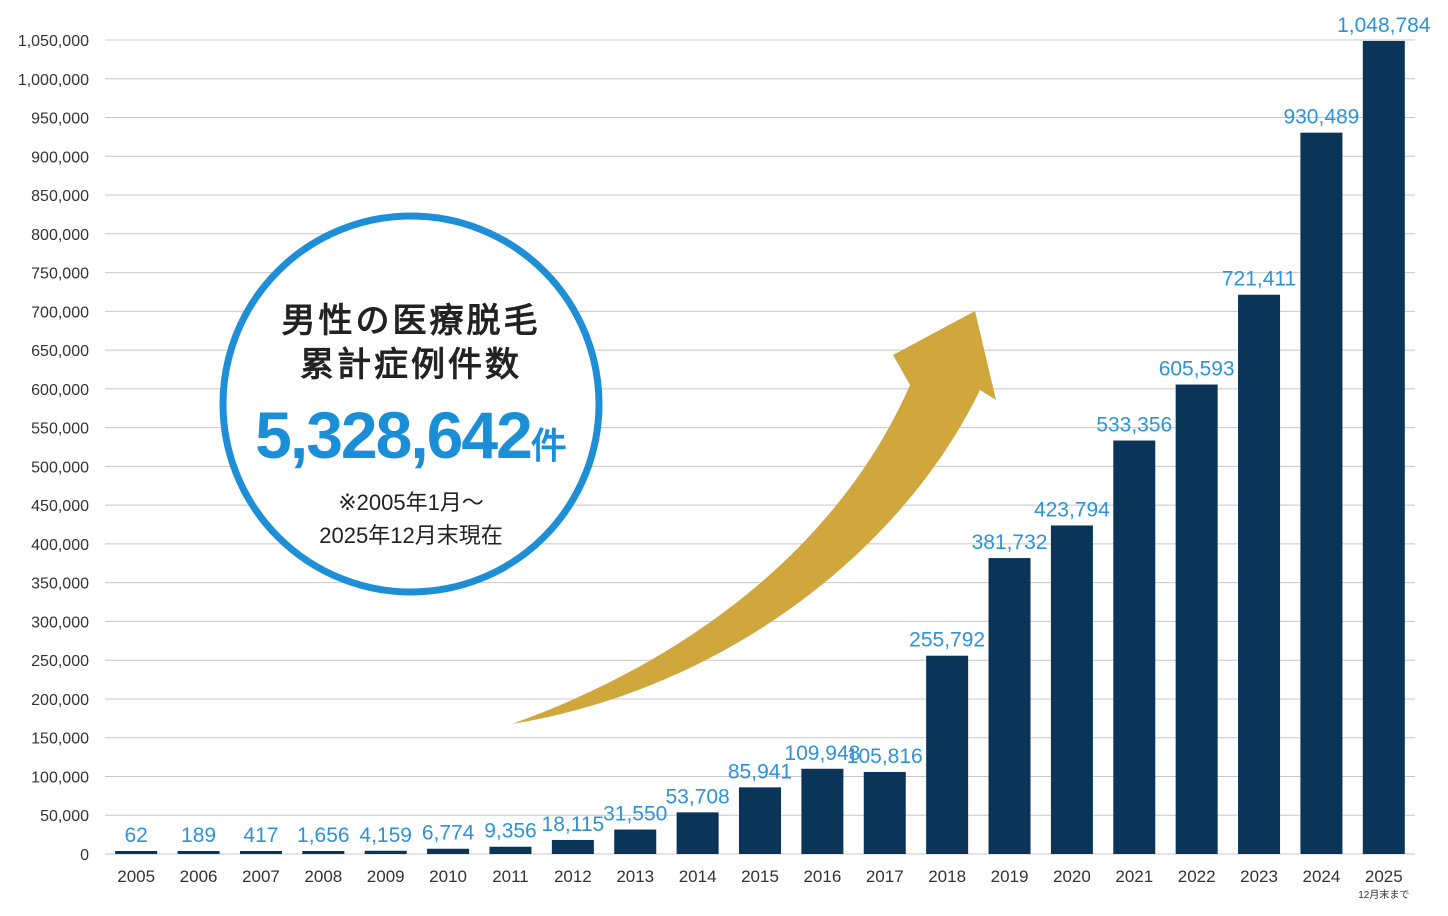 The width and height of the screenshot is (1448, 916). What do you see at coordinates (60, 545) in the screenshot?
I see `y-tick-label: 400,000` at bounding box center [60, 545].